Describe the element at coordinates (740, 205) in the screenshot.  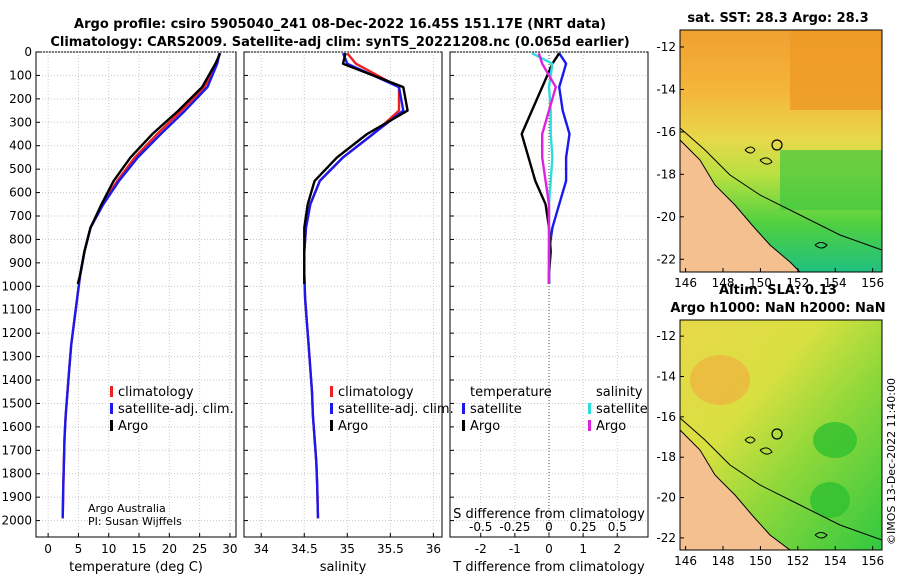
I see `sst-land-australia` at that location.